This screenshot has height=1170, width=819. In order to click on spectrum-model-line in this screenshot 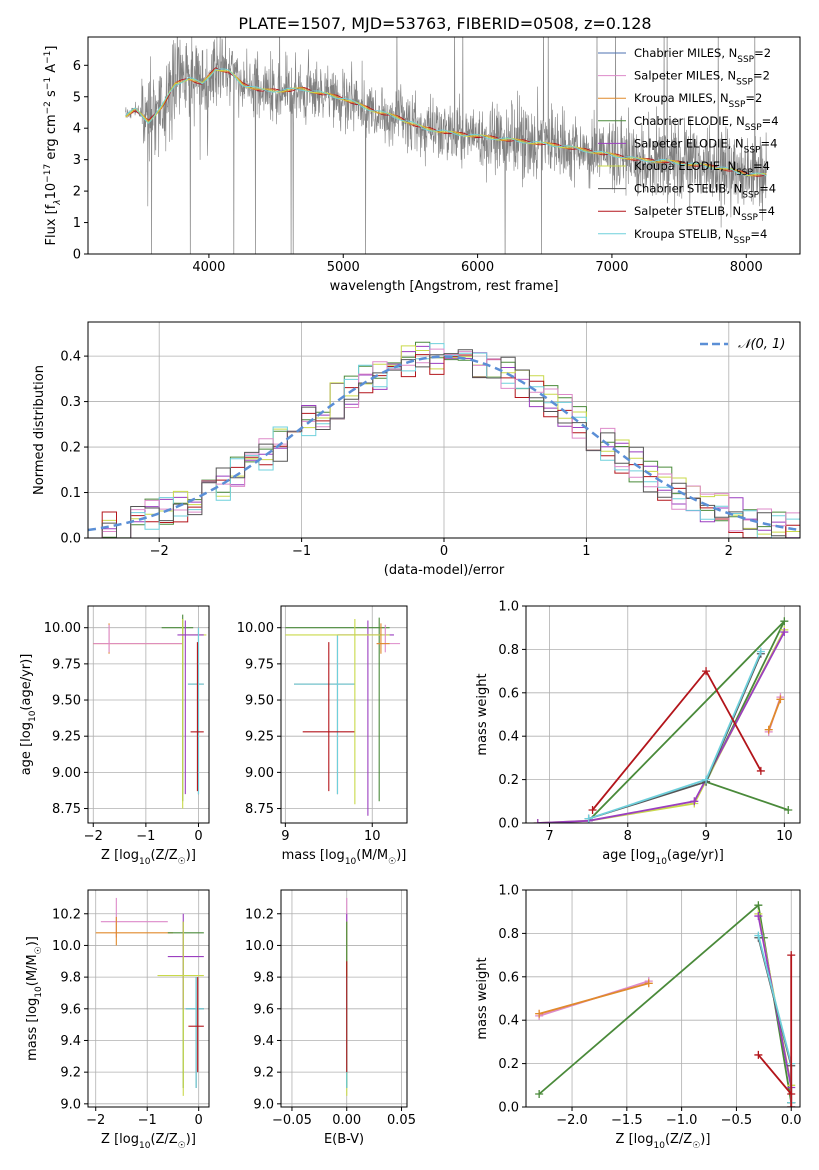, I will do `click(446, 122)`.